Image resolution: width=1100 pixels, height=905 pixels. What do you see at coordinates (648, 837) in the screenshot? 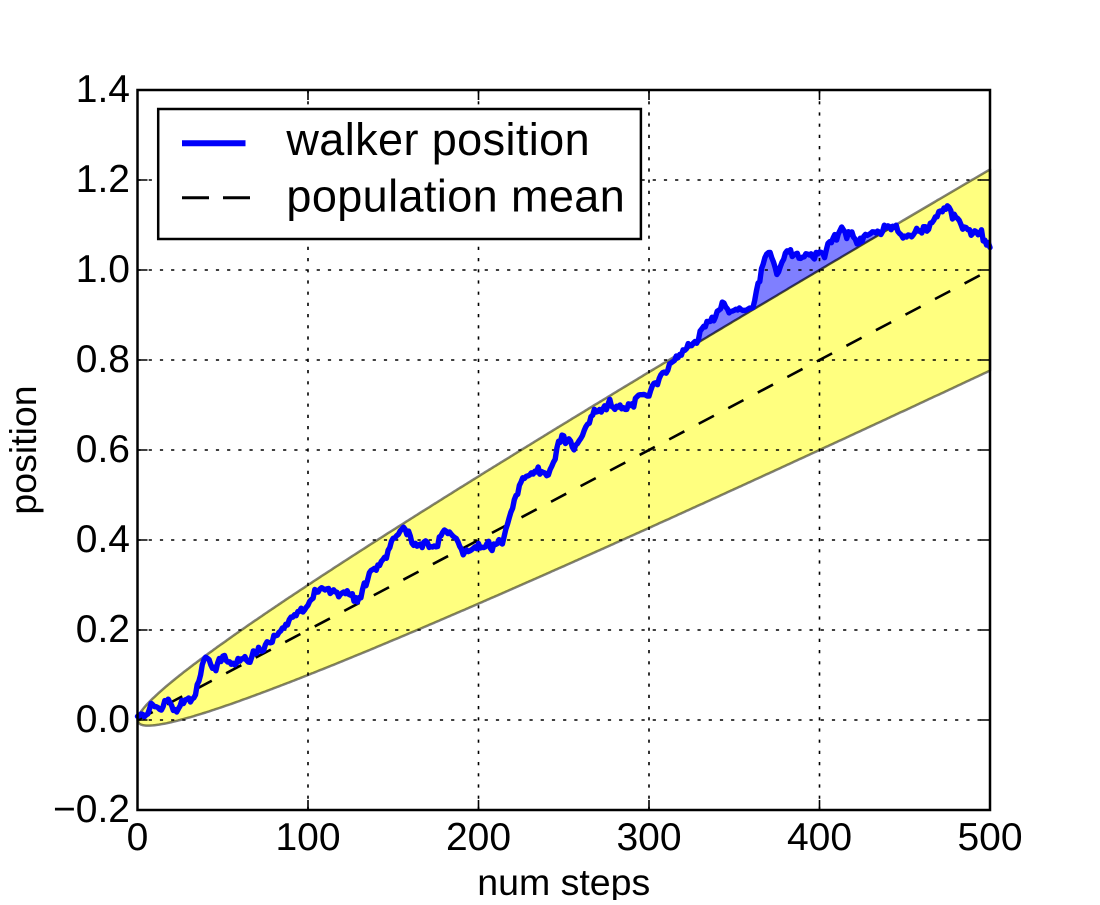
I see `svg-text: 300` at bounding box center [648, 837].